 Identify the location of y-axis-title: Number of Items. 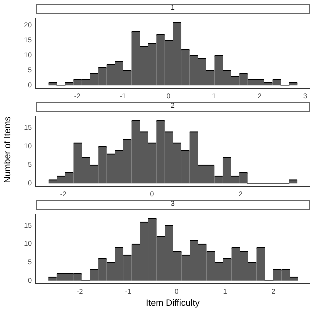
(7, 150).